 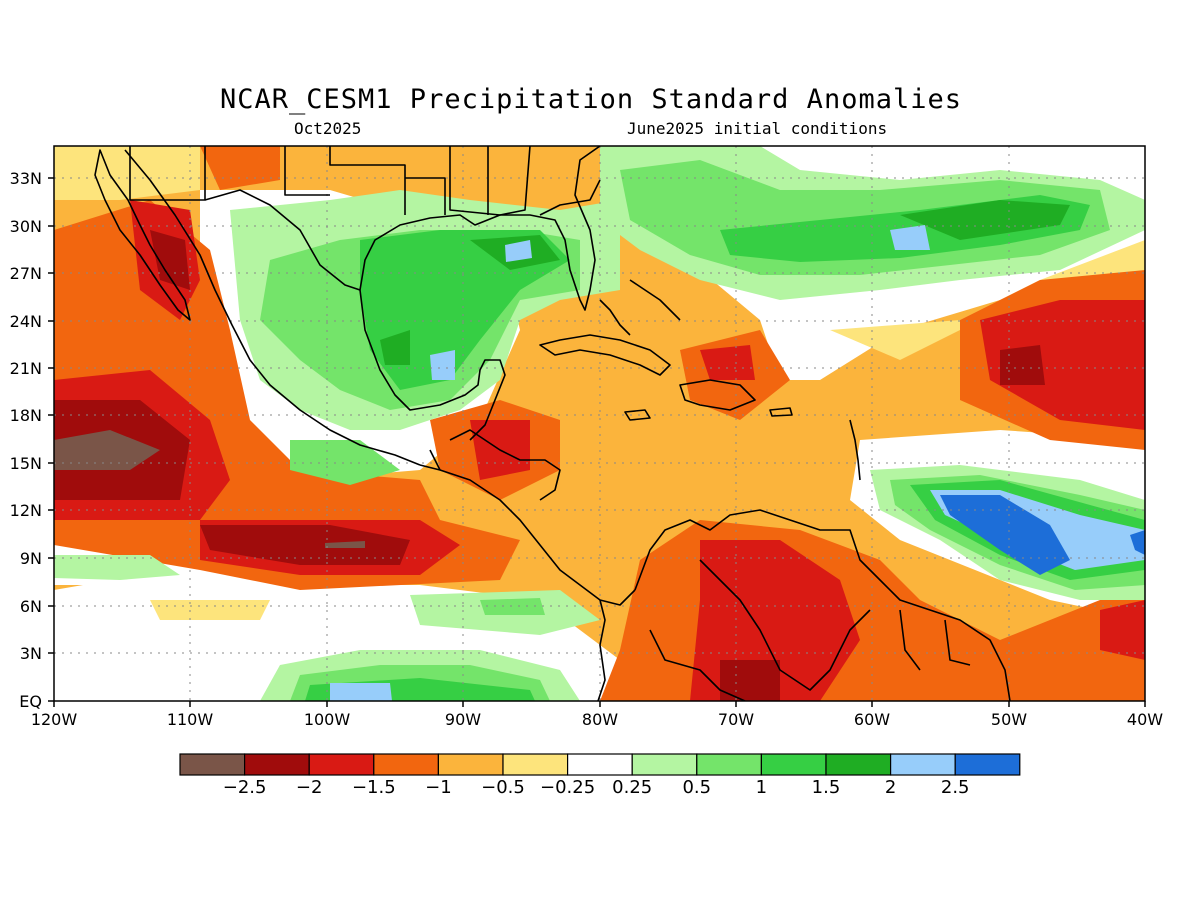 What do you see at coordinates (30, 701) in the screenshot?
I see `lat-label: EQ` at bounding box center [30, 701].